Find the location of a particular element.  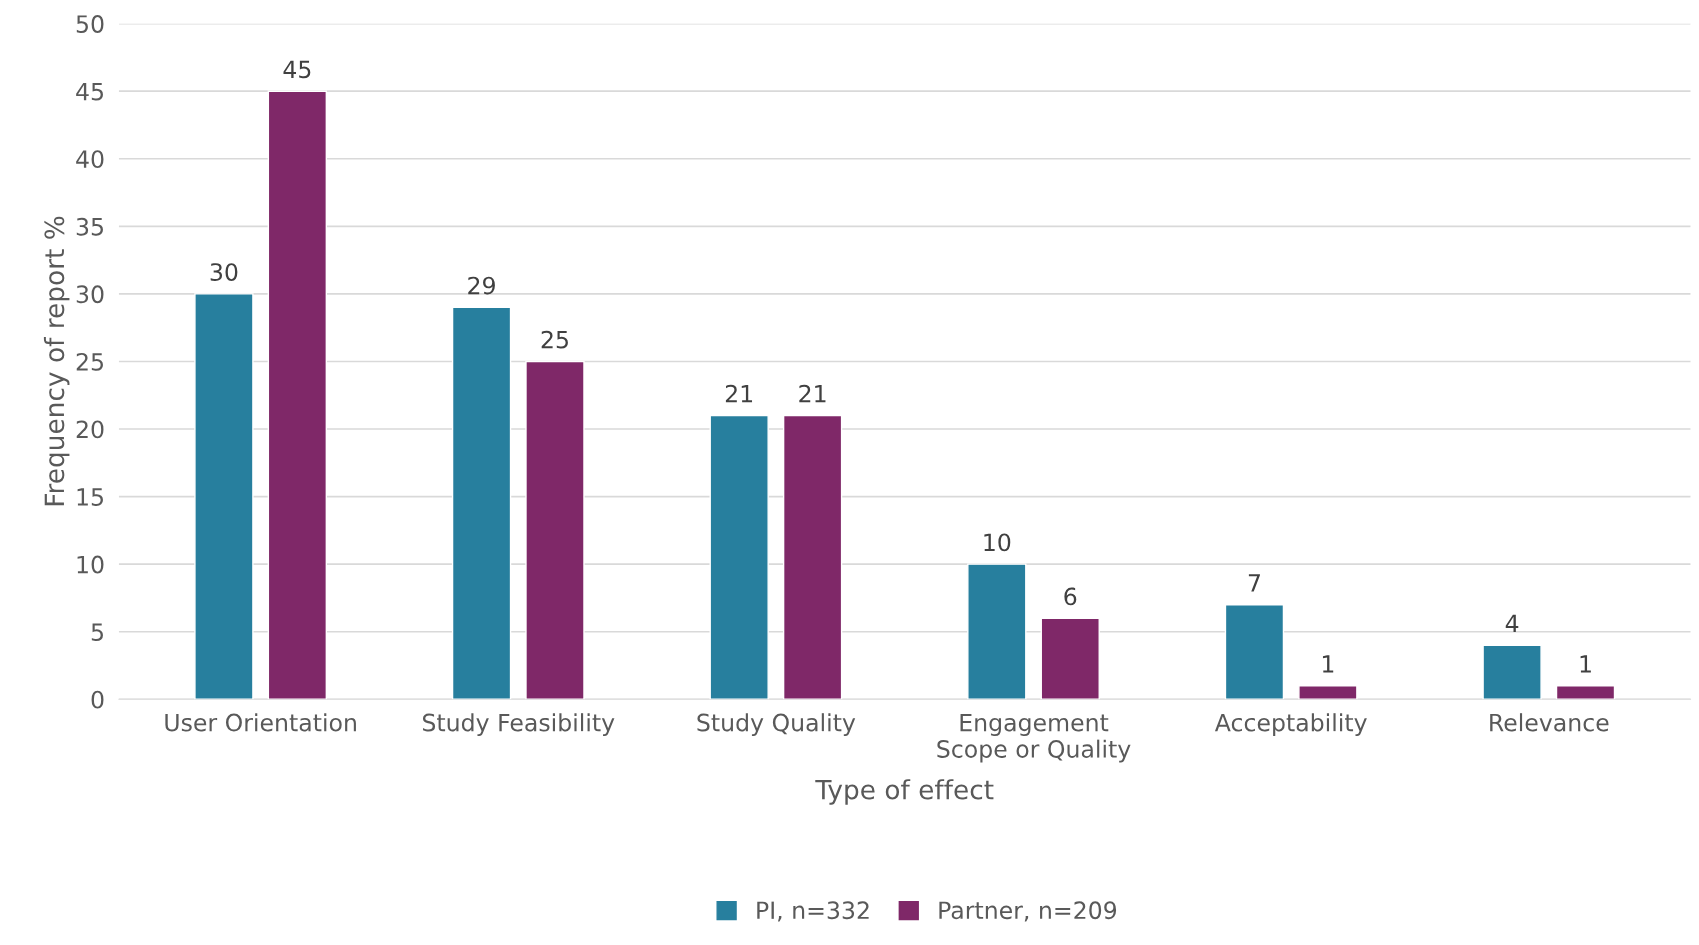

data-label: 30 is located at coordinates (224, 272).